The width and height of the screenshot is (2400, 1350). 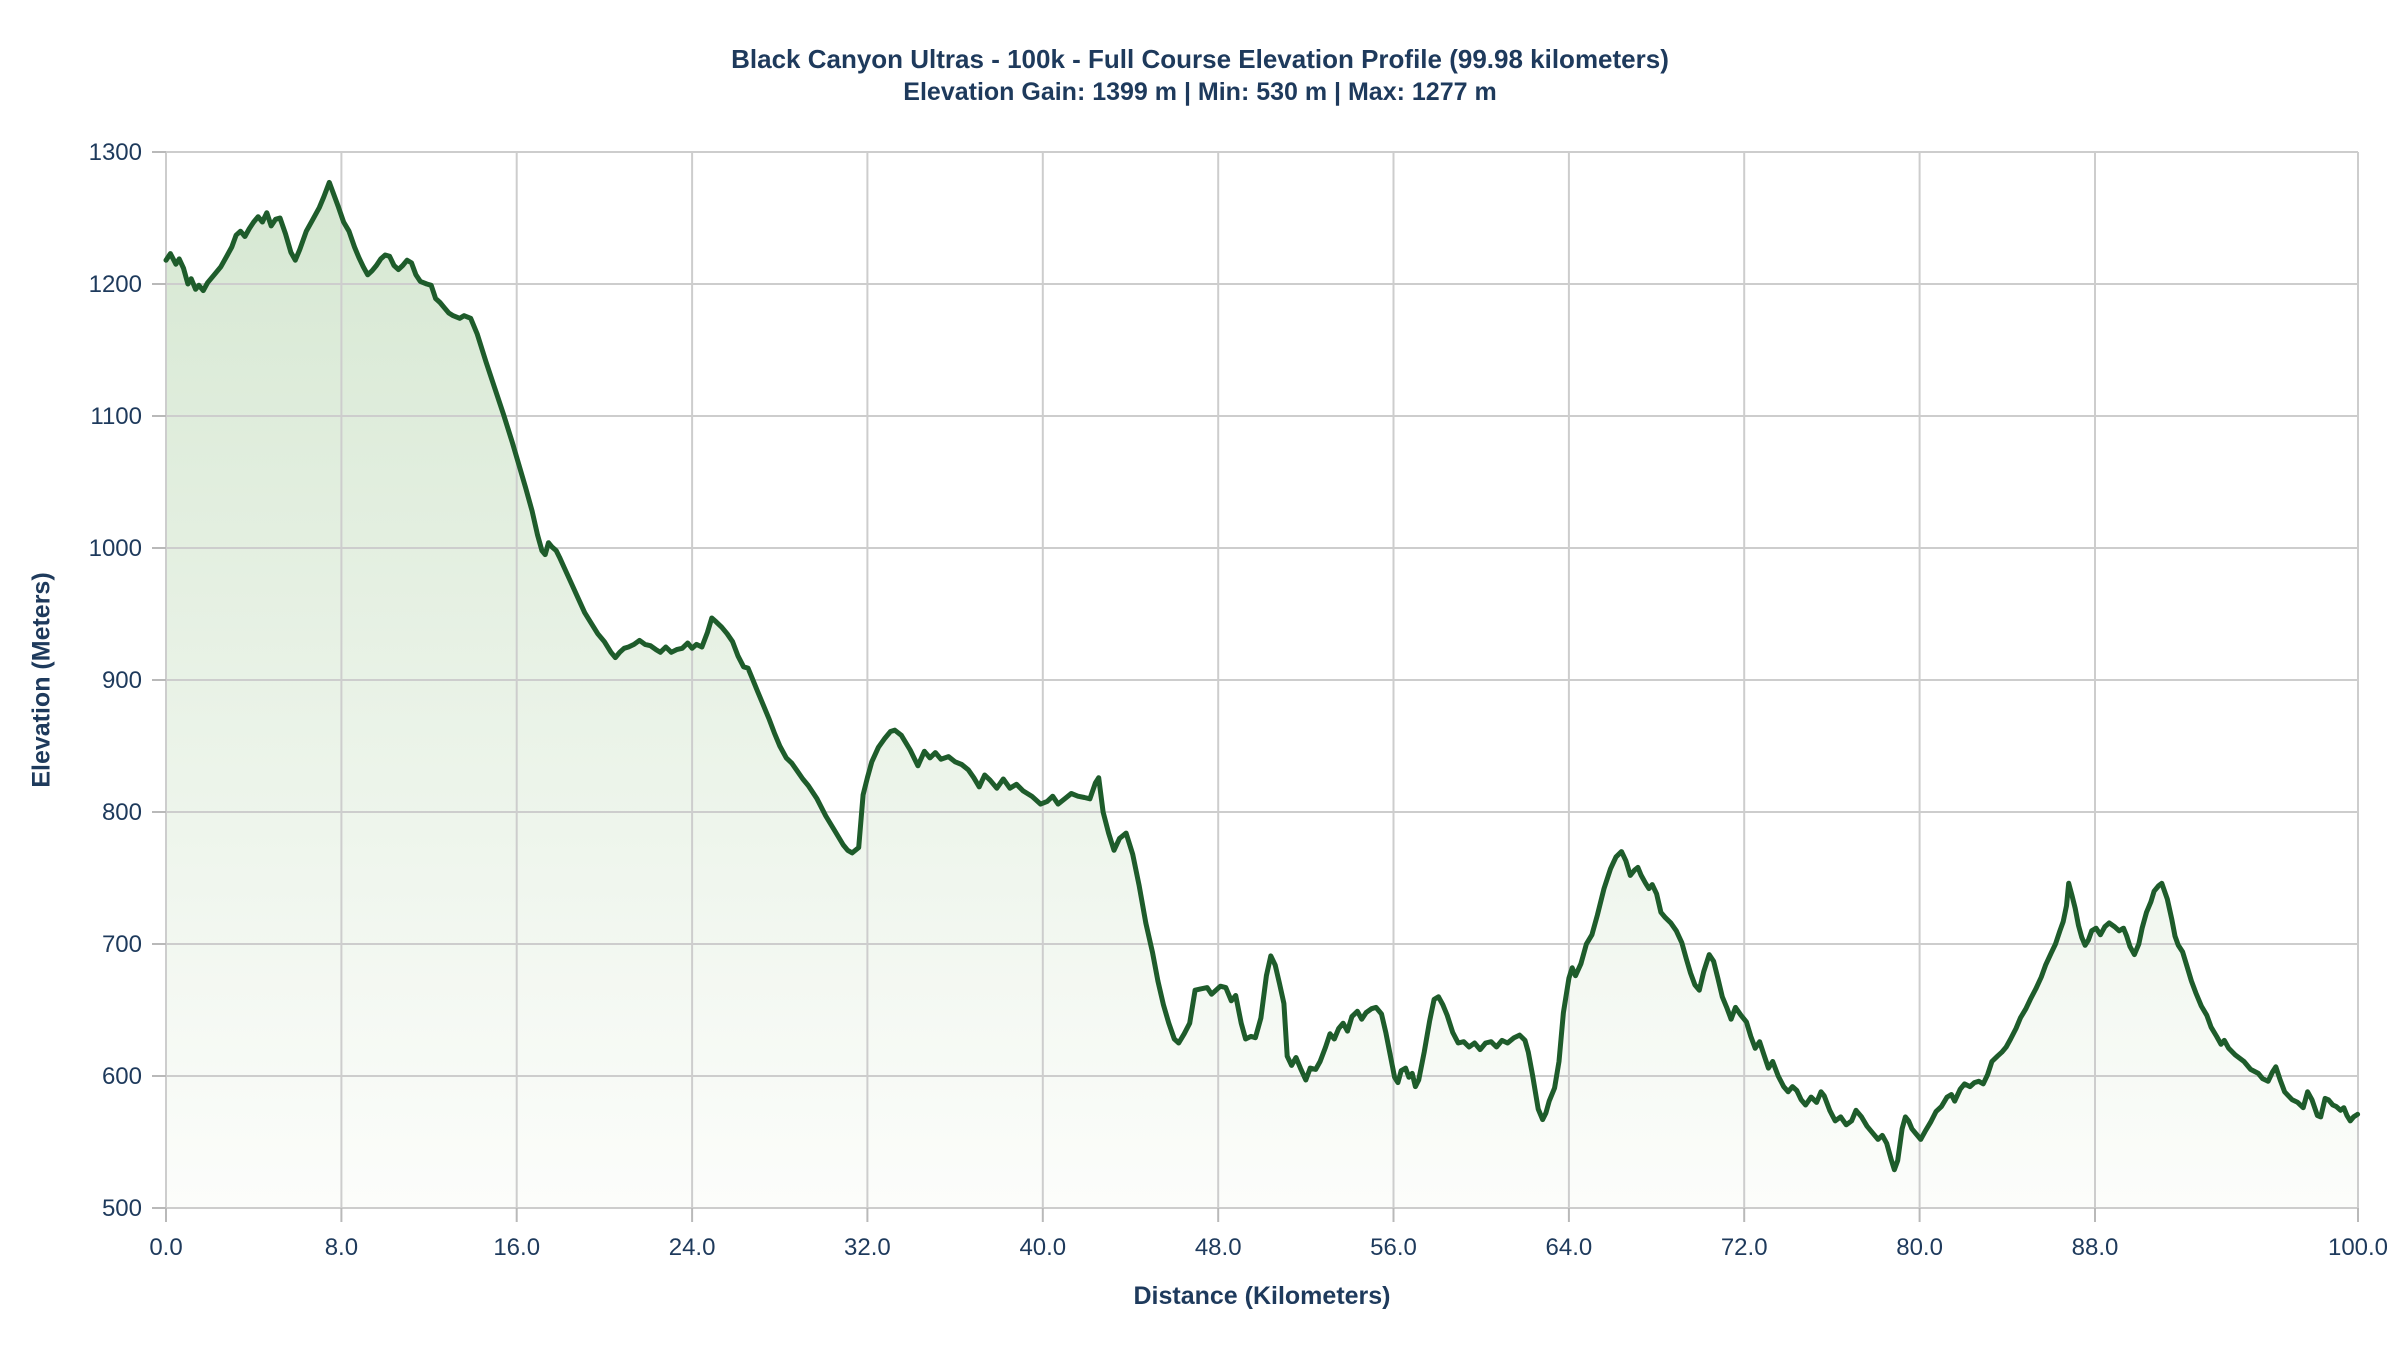 I want to click on svg-text: 72.0, so click(x=1744, y=1247).